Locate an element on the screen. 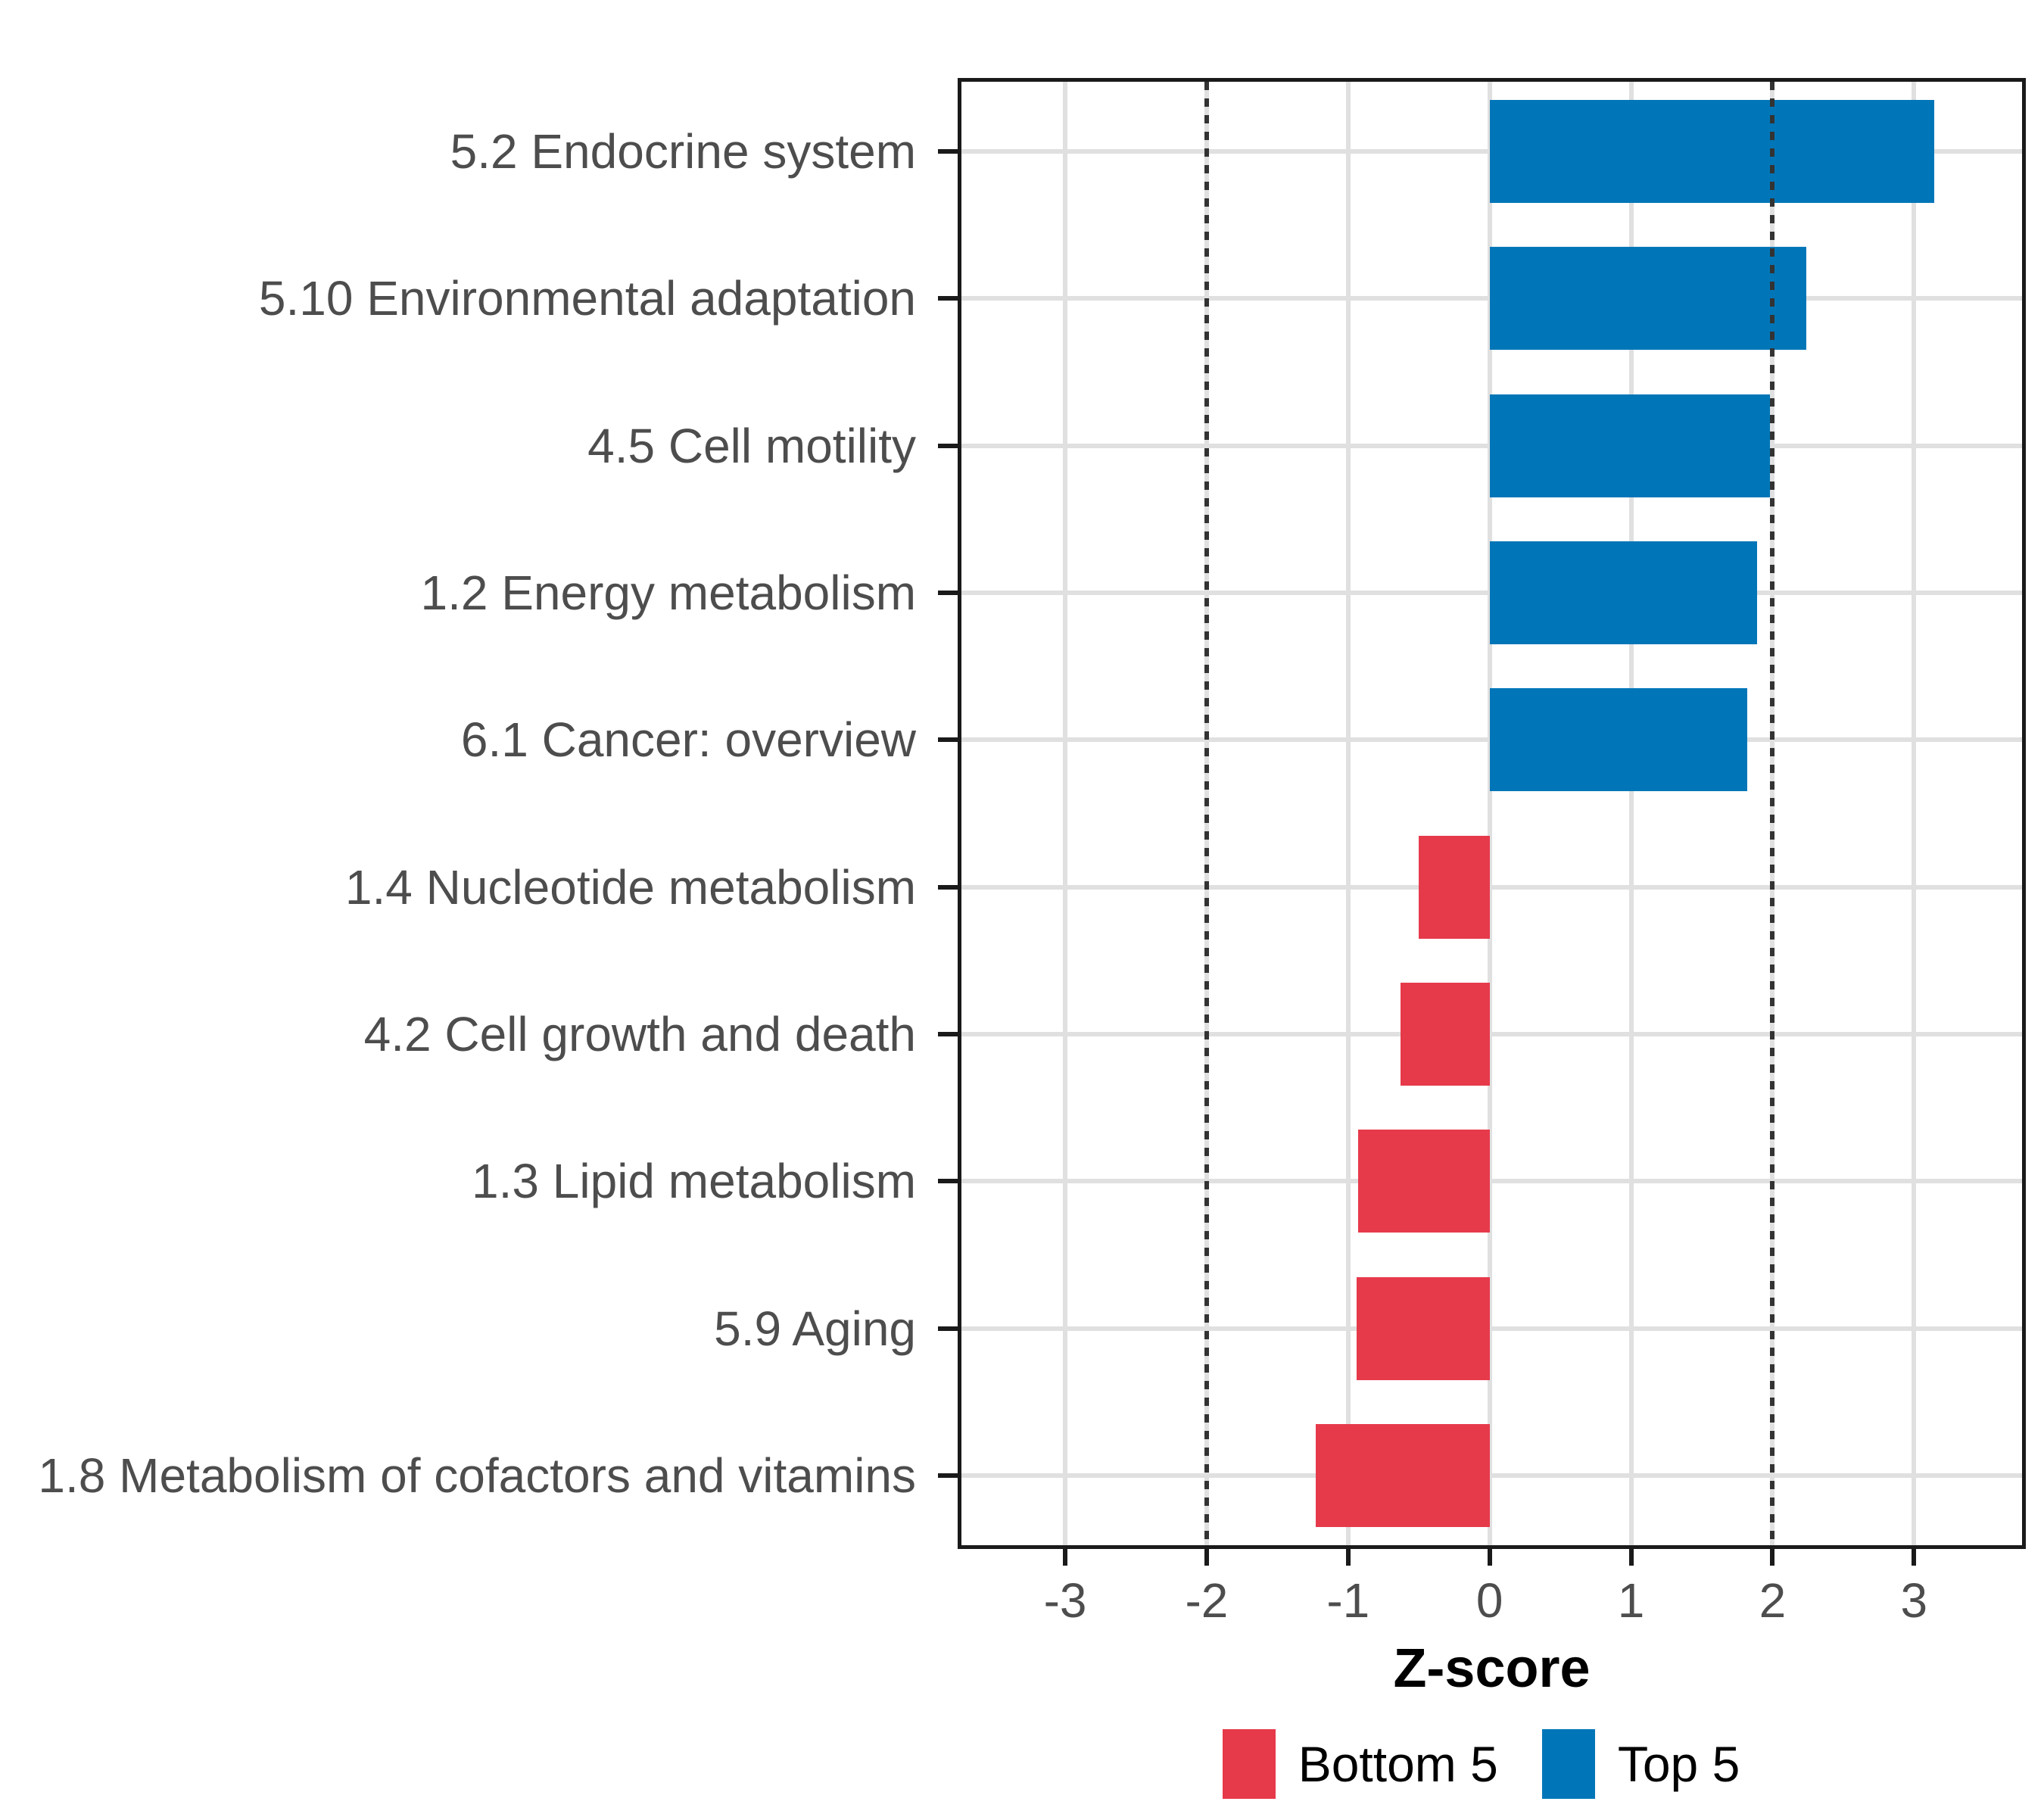 This screenshot has height=1817, width=2044. x-axis-tick-label: -2 is located at coordinates (1207, 1600).